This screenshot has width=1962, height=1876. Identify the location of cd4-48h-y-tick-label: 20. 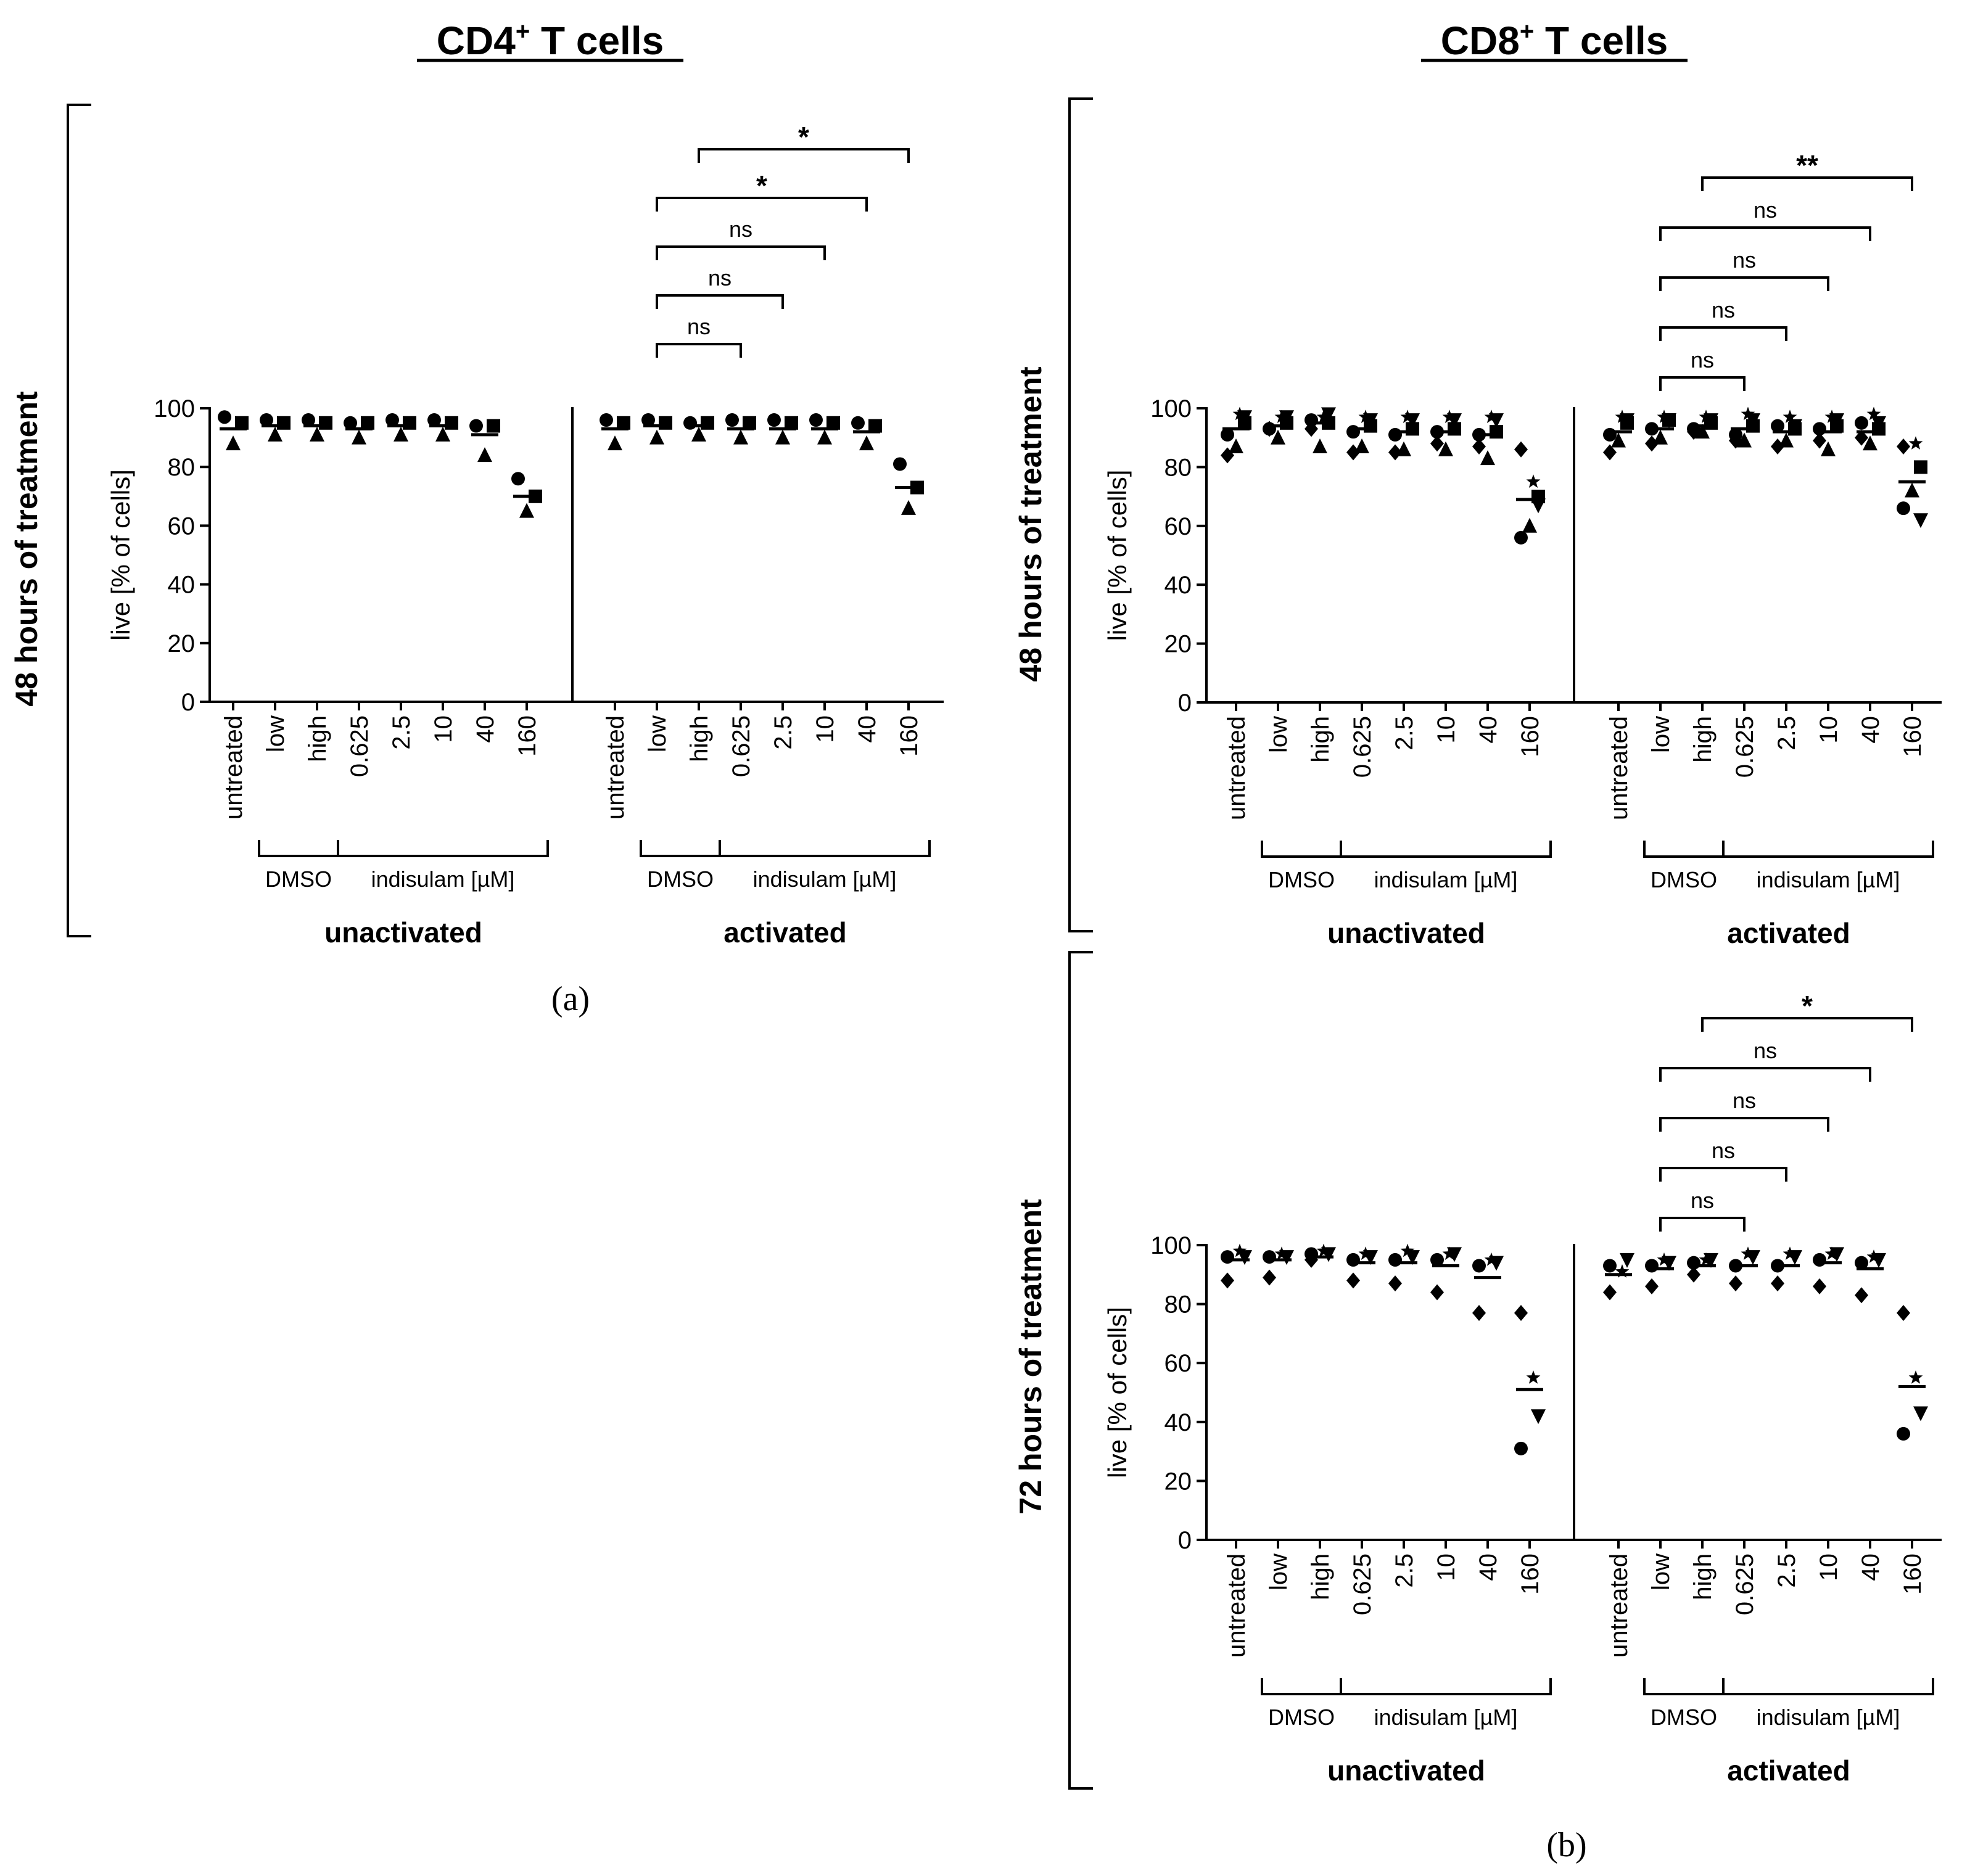
(182, 643).